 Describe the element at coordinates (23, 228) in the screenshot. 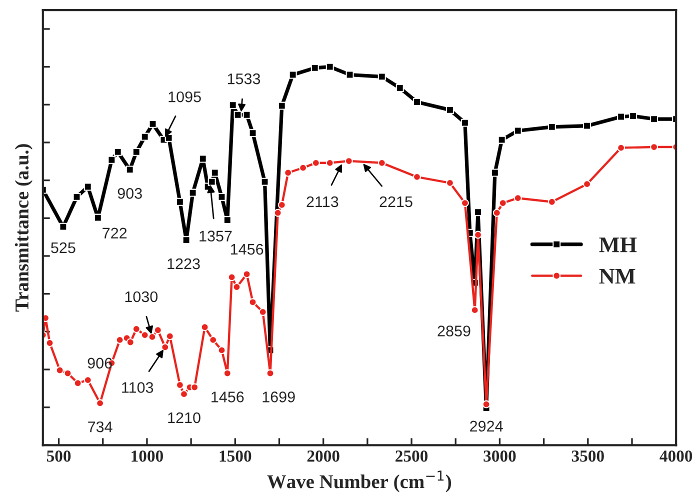

I see `y-axis-title: Transmittance (a.u.)` at that location.